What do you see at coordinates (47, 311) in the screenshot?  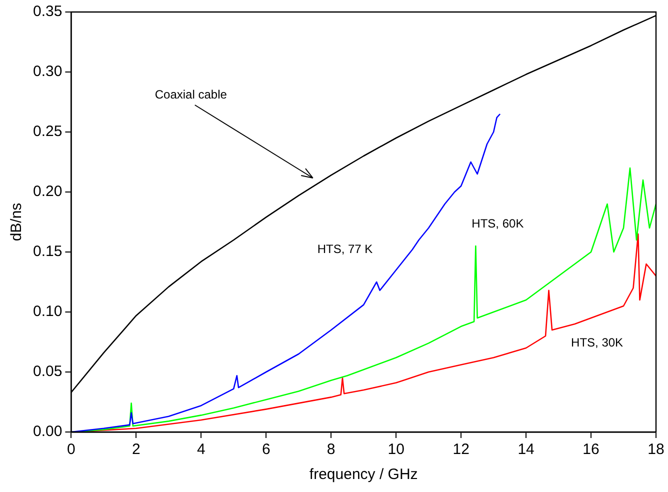 I see `y-tick-label: 0.10` at bounding box center [47, 311].